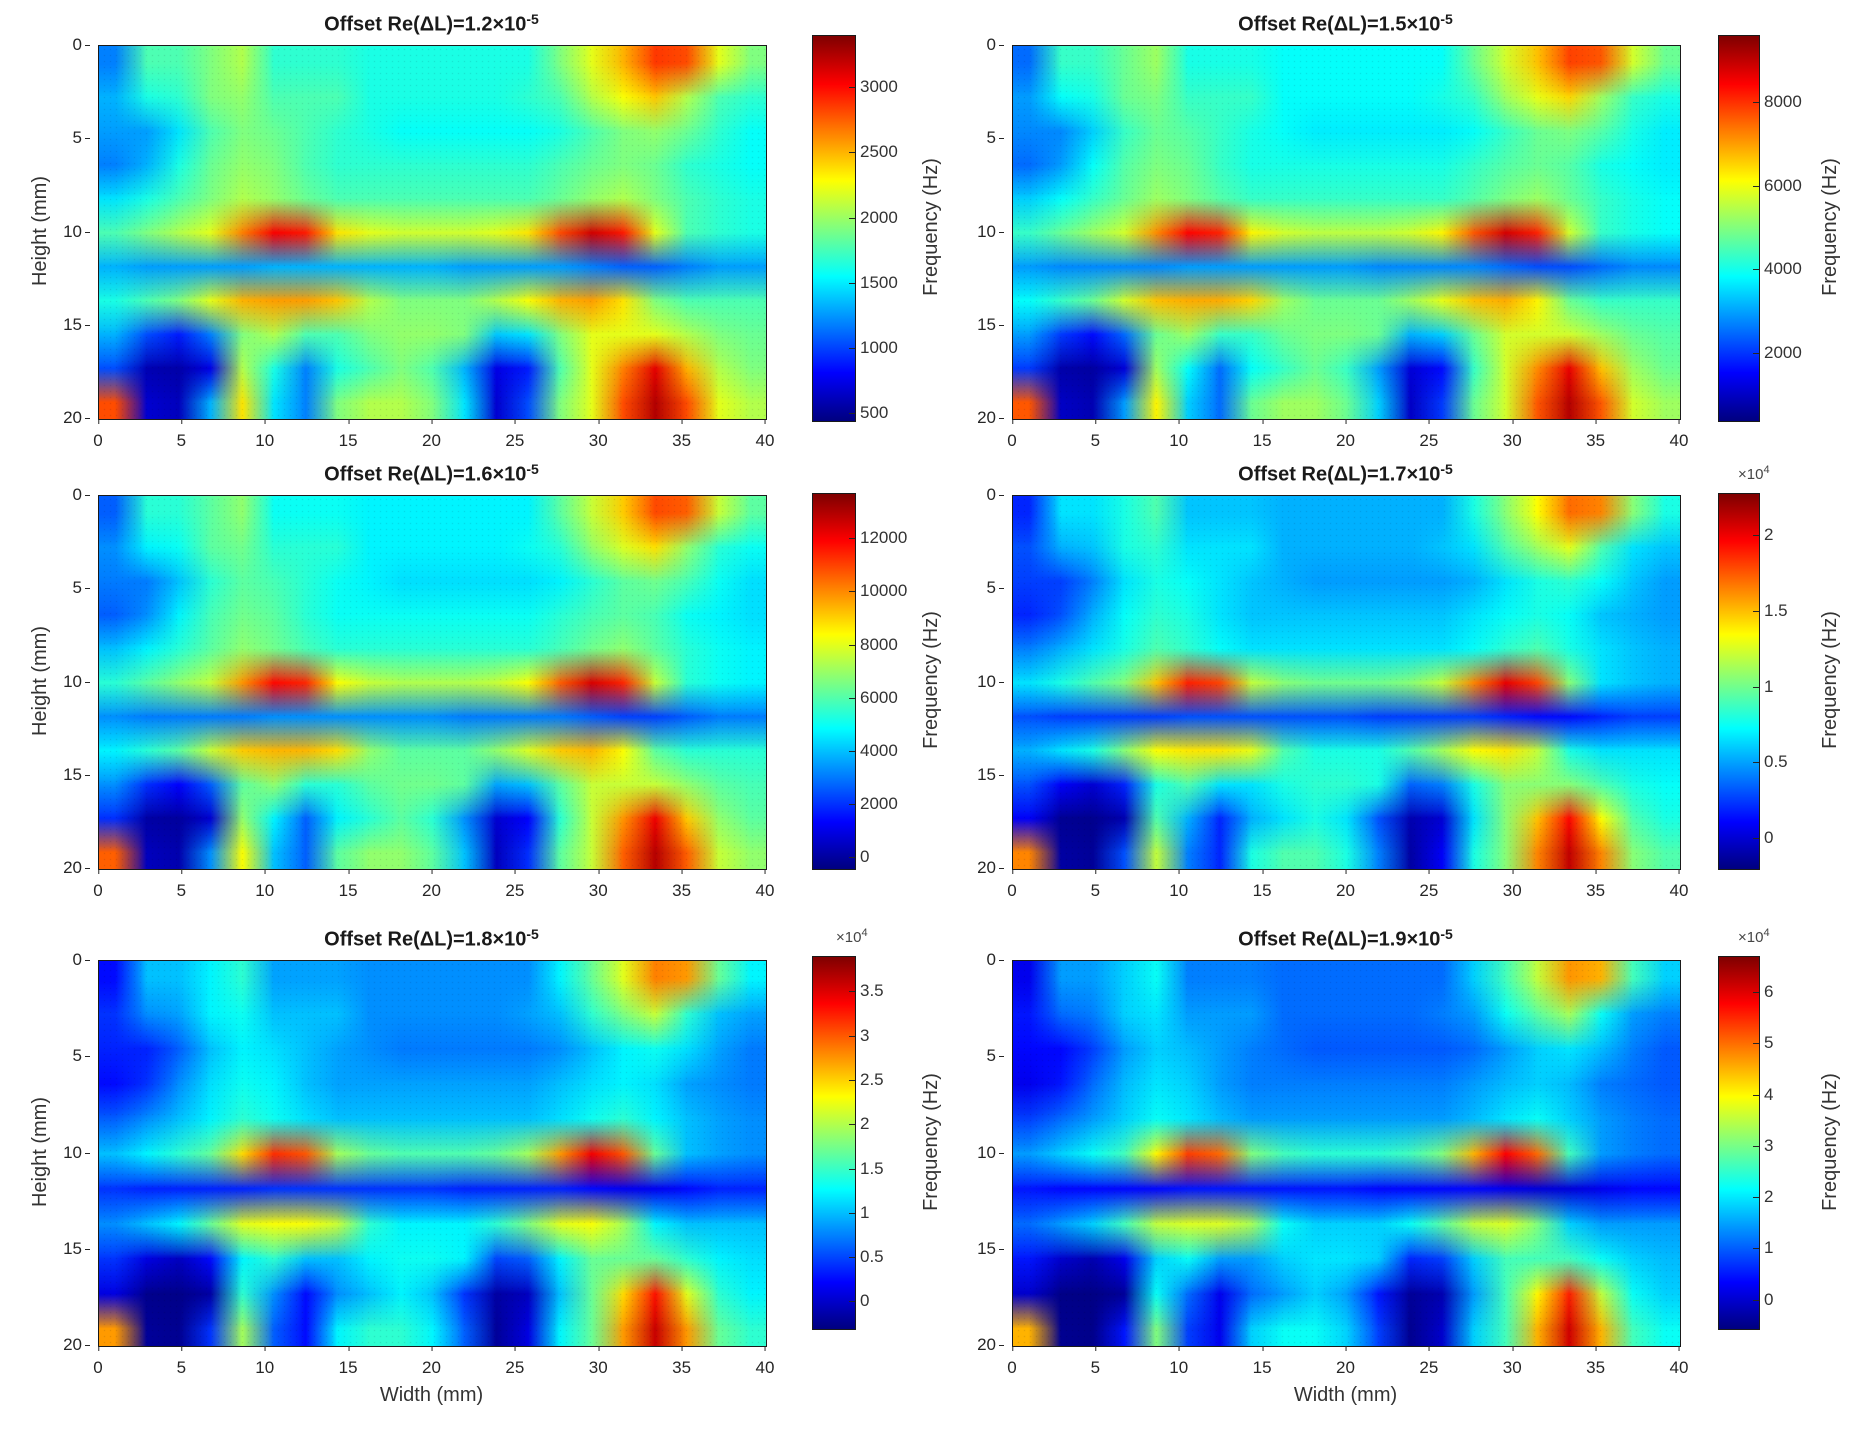 The image size is (1860, 1434). I want to click on panel-title: Offset Re(ΔL)=1.7×10-5, so click(1345, 473).